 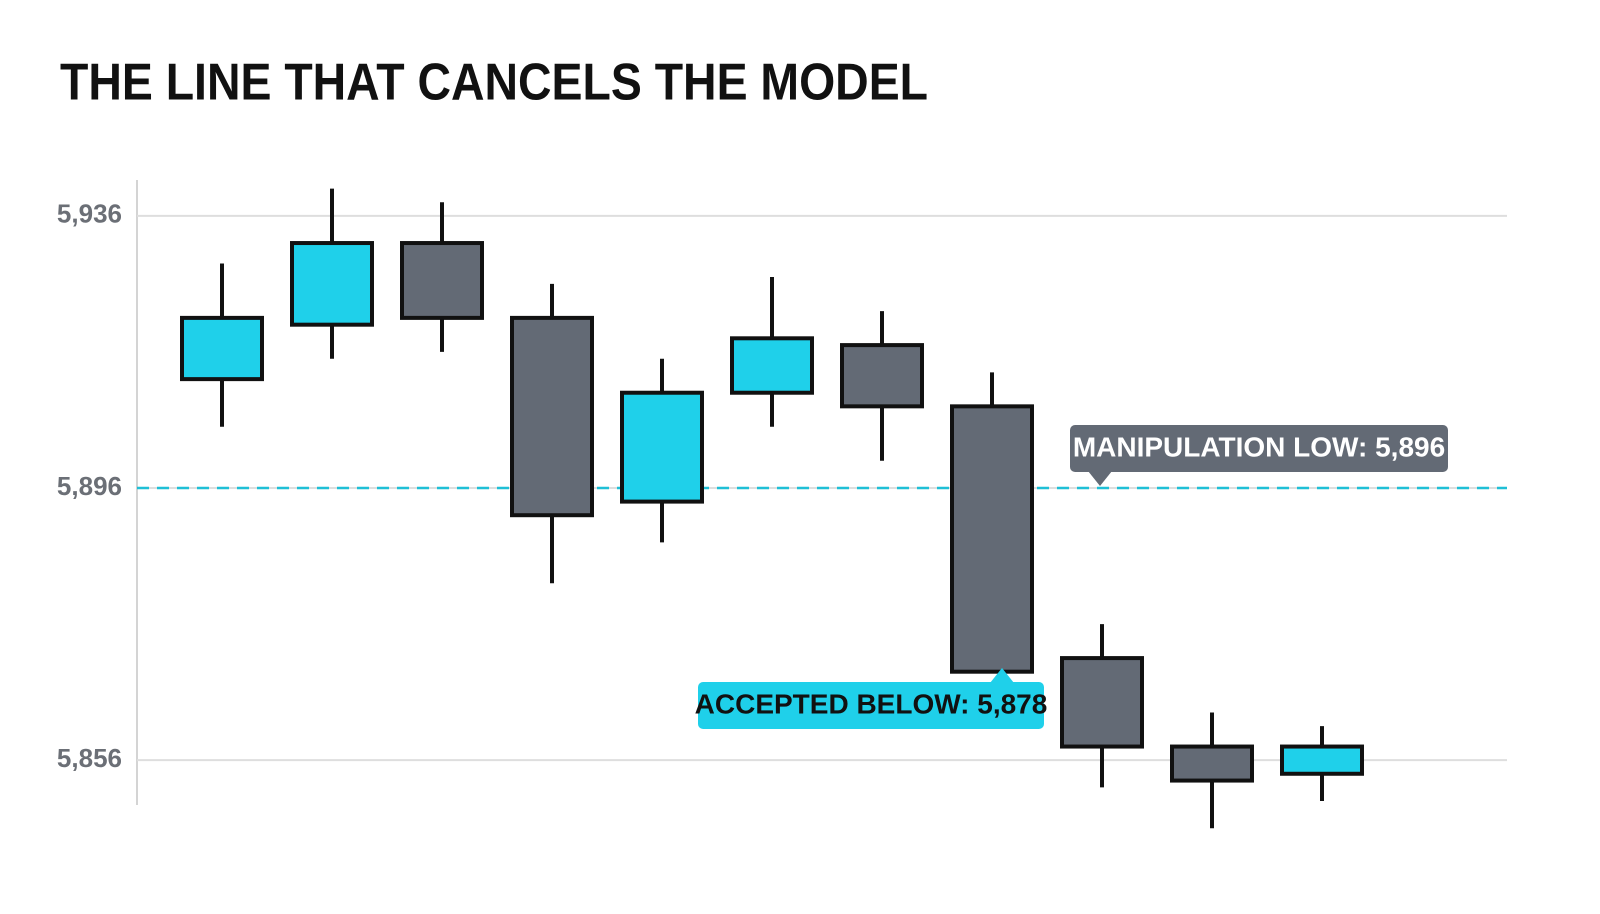 I want to click on callout: ACCEPTED BELOW: 5,878, so click(x=871, y=698).